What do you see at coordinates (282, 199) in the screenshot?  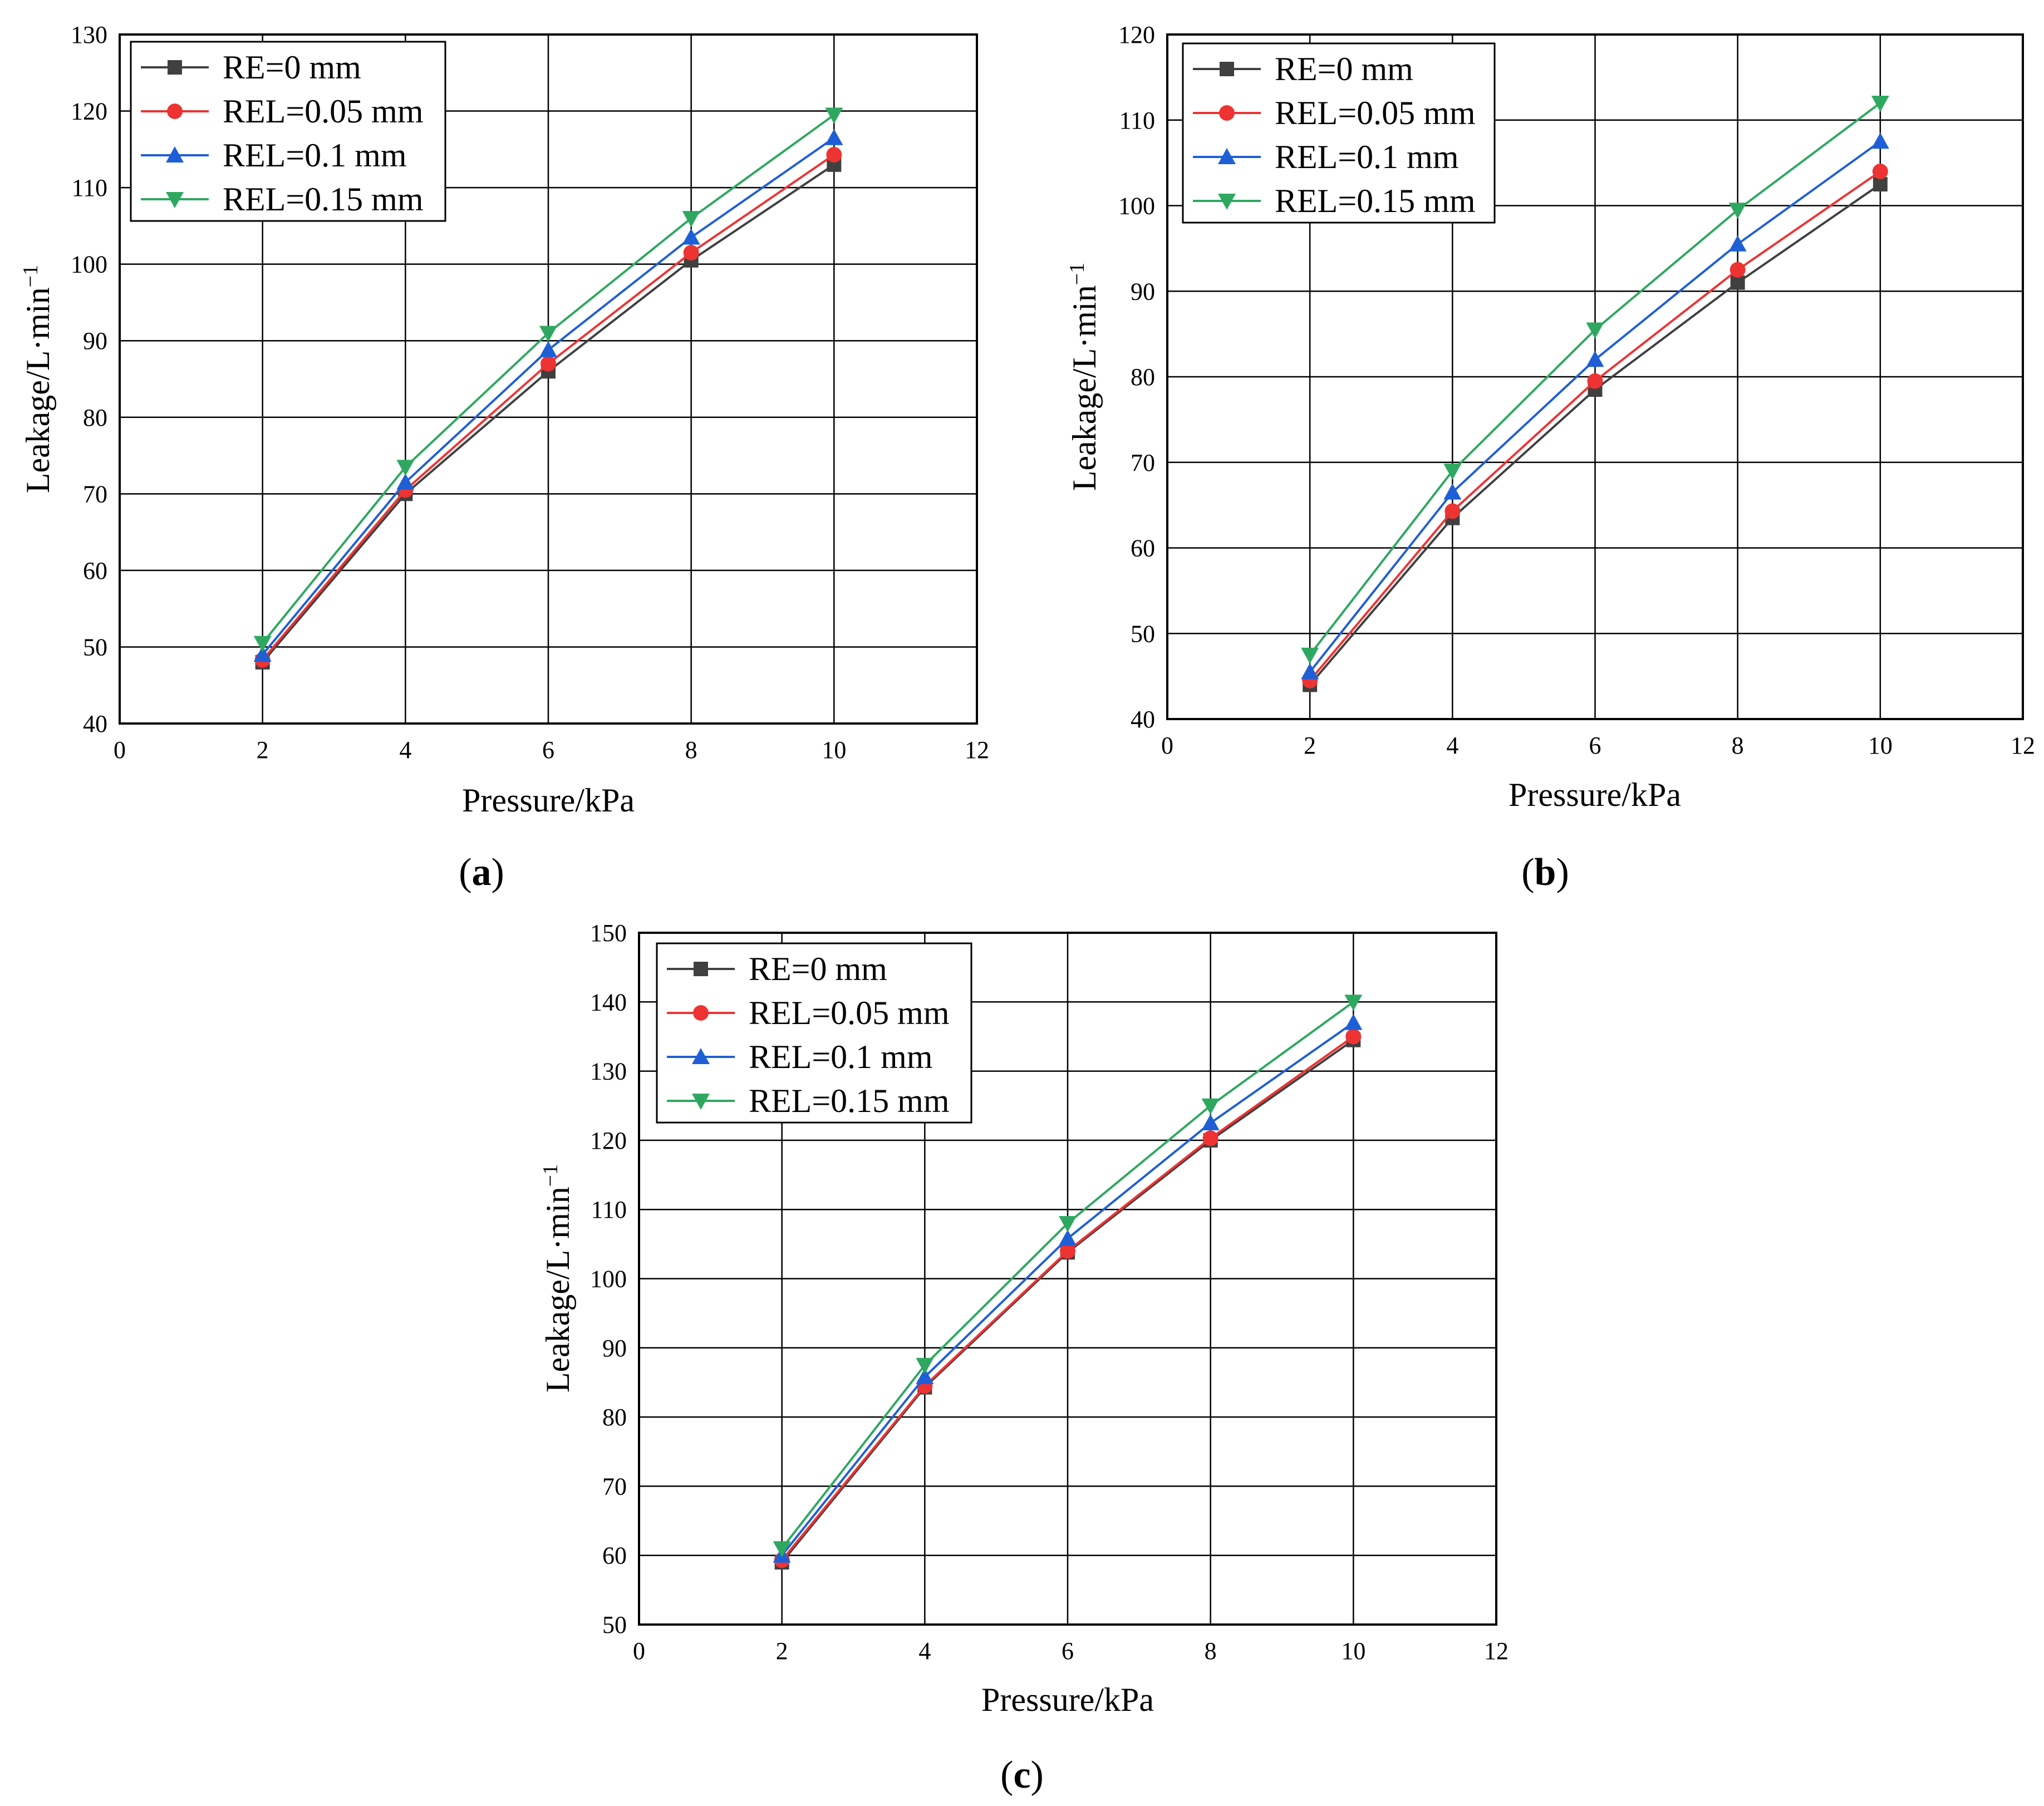 I see `legend-item: REL=0.15 mm` at bounding box center [282, 199].